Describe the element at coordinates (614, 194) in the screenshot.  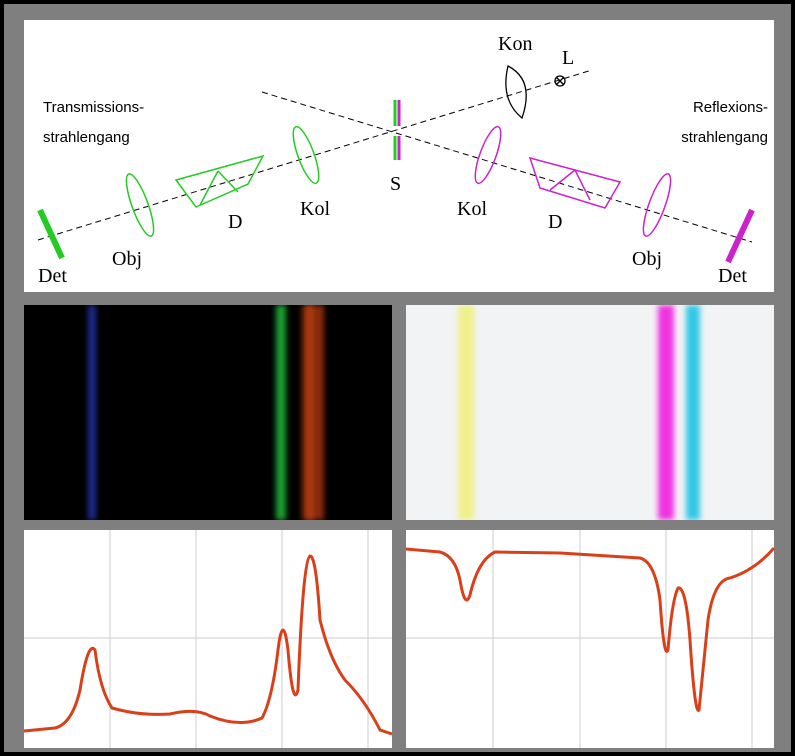
I see `reflection-optics` at that location.